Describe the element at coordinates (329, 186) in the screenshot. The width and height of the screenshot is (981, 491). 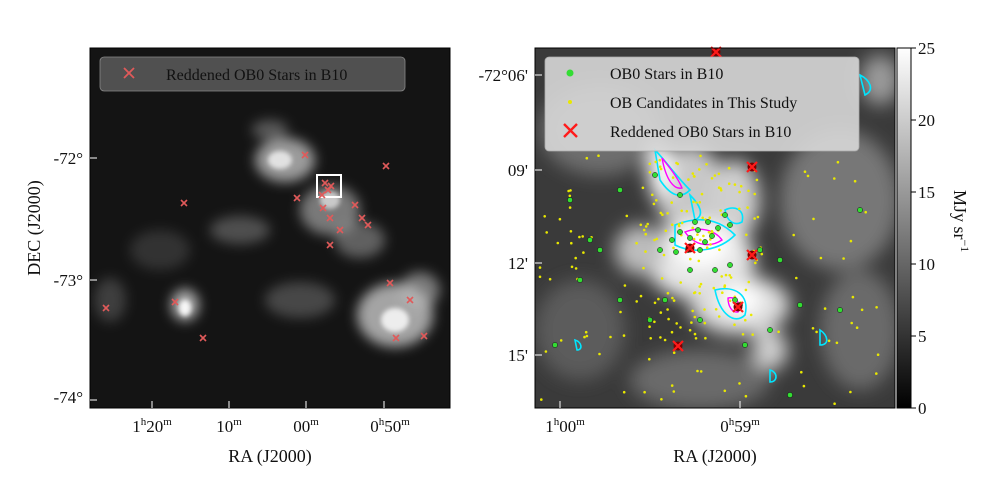
I see `zoom-region-box` at that location.